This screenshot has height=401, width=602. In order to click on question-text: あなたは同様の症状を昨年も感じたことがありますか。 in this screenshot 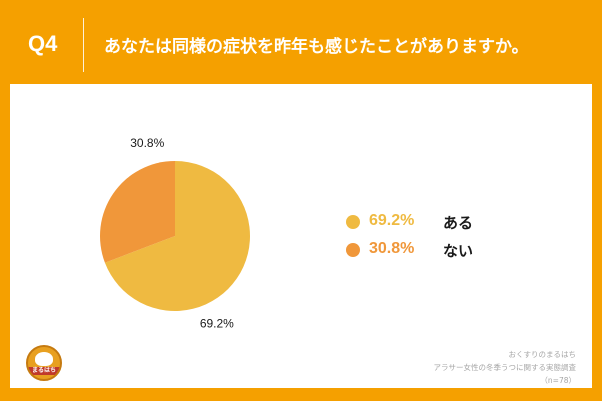, I will do `click(316, 47)`.